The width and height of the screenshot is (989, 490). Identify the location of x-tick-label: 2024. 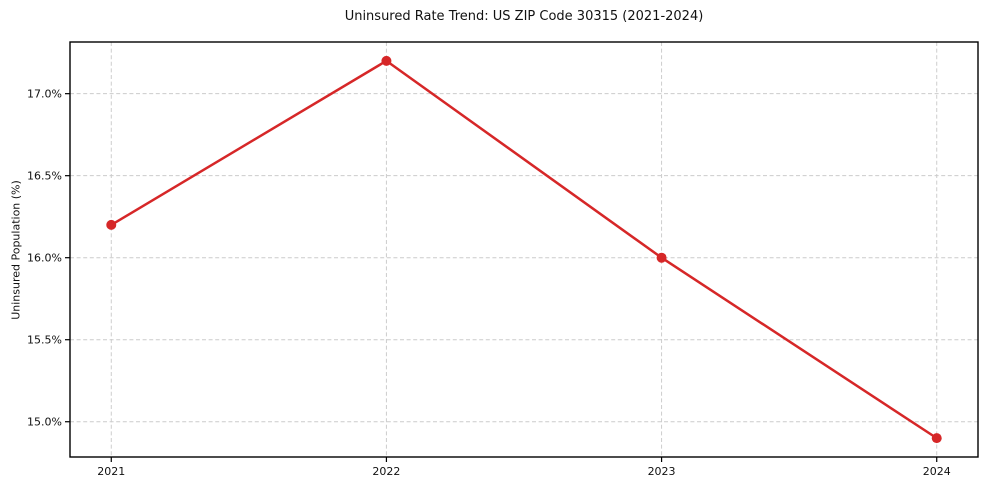
(937, 471).